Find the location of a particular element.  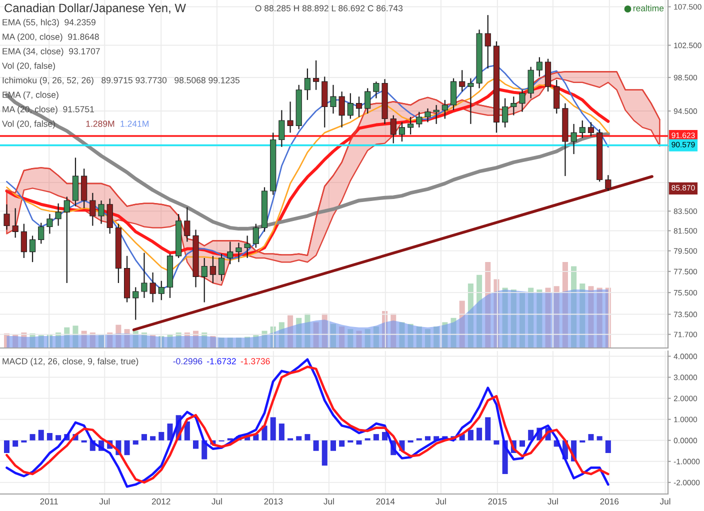

x-tick-label: 2015 is located at coordinates (497, 501).